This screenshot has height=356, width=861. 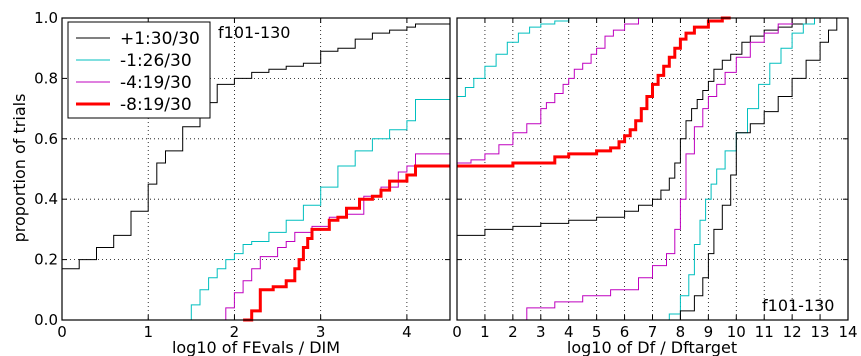 What do you see at coordinates (792, 332) in the screenshot?
I see `x-tick-label: 12` at bounding box center [792, 332].